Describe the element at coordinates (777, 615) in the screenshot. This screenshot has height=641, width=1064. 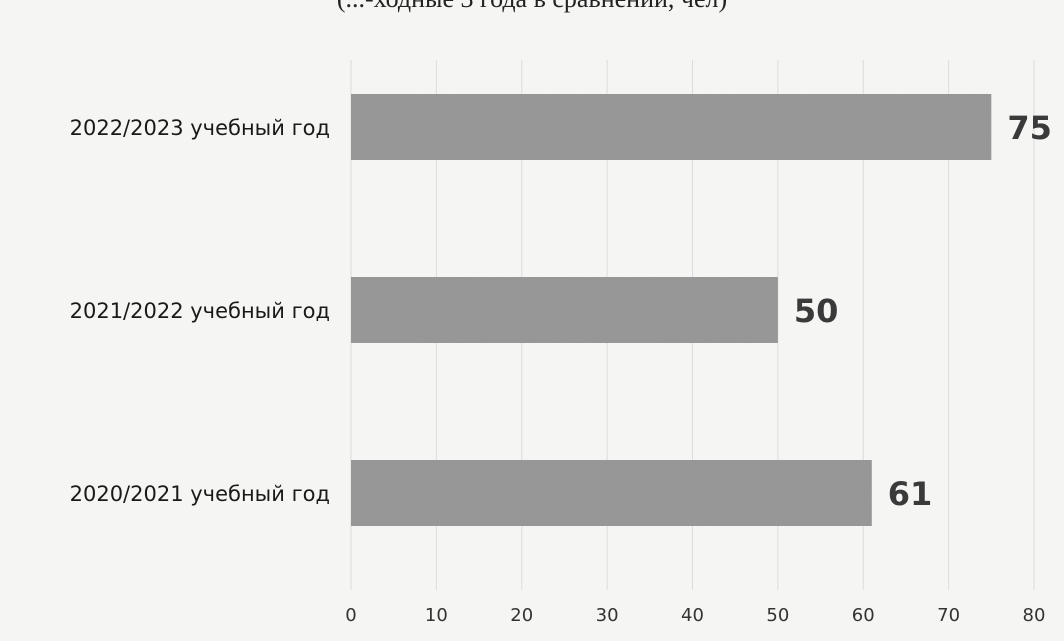
I see `x-tick-label: 50` at that location.